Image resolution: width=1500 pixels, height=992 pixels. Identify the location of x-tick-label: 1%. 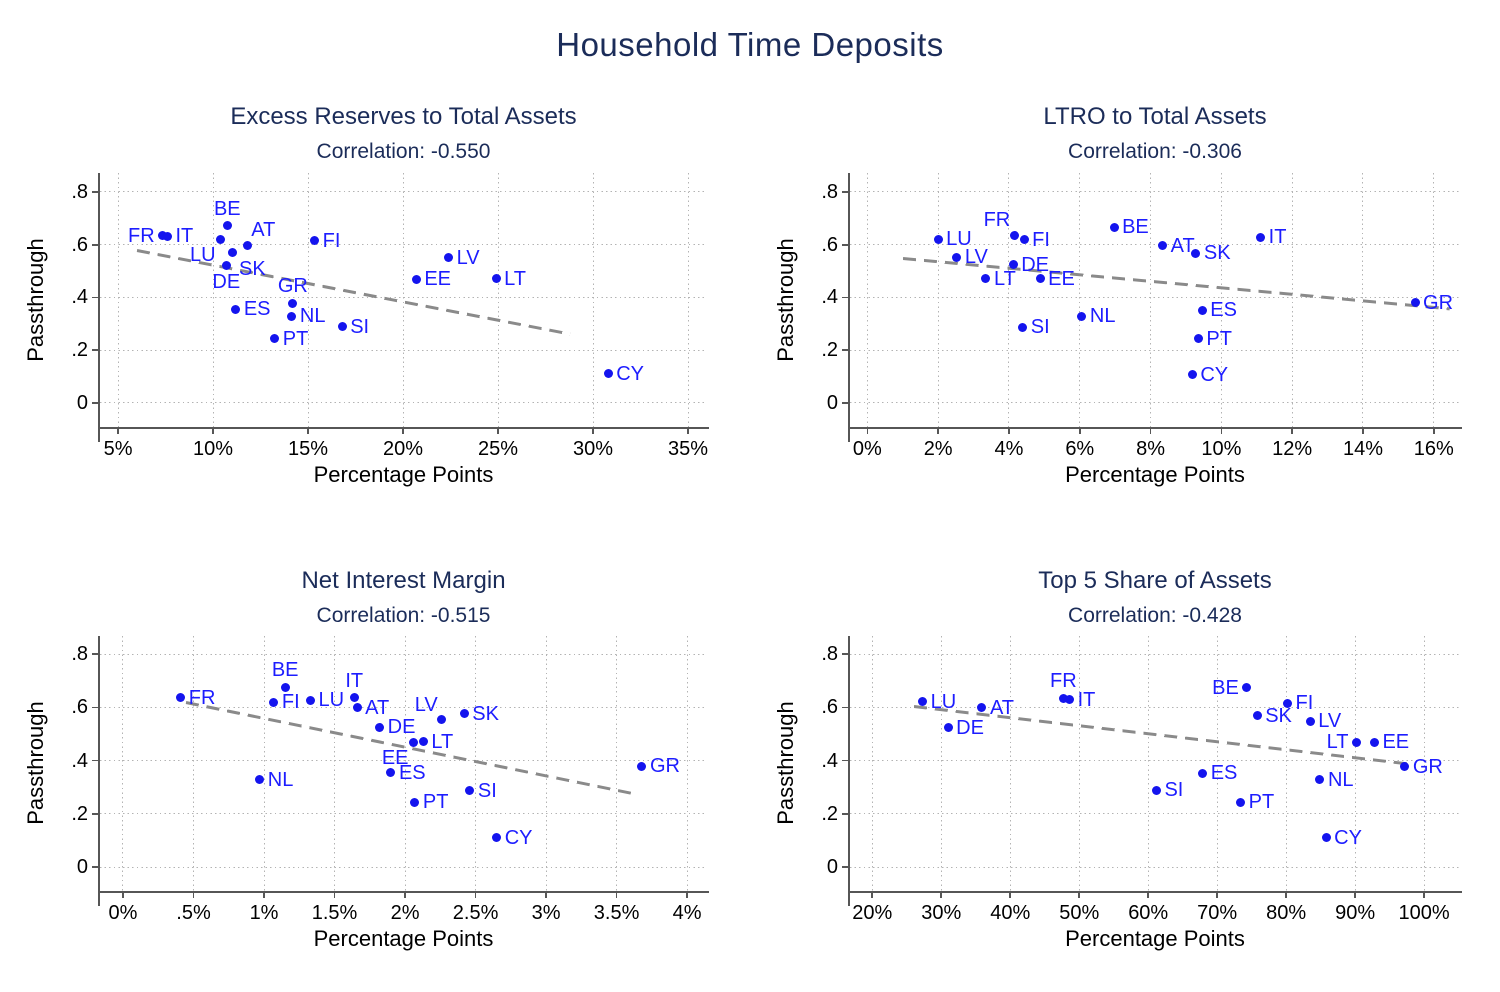
(264, 913).